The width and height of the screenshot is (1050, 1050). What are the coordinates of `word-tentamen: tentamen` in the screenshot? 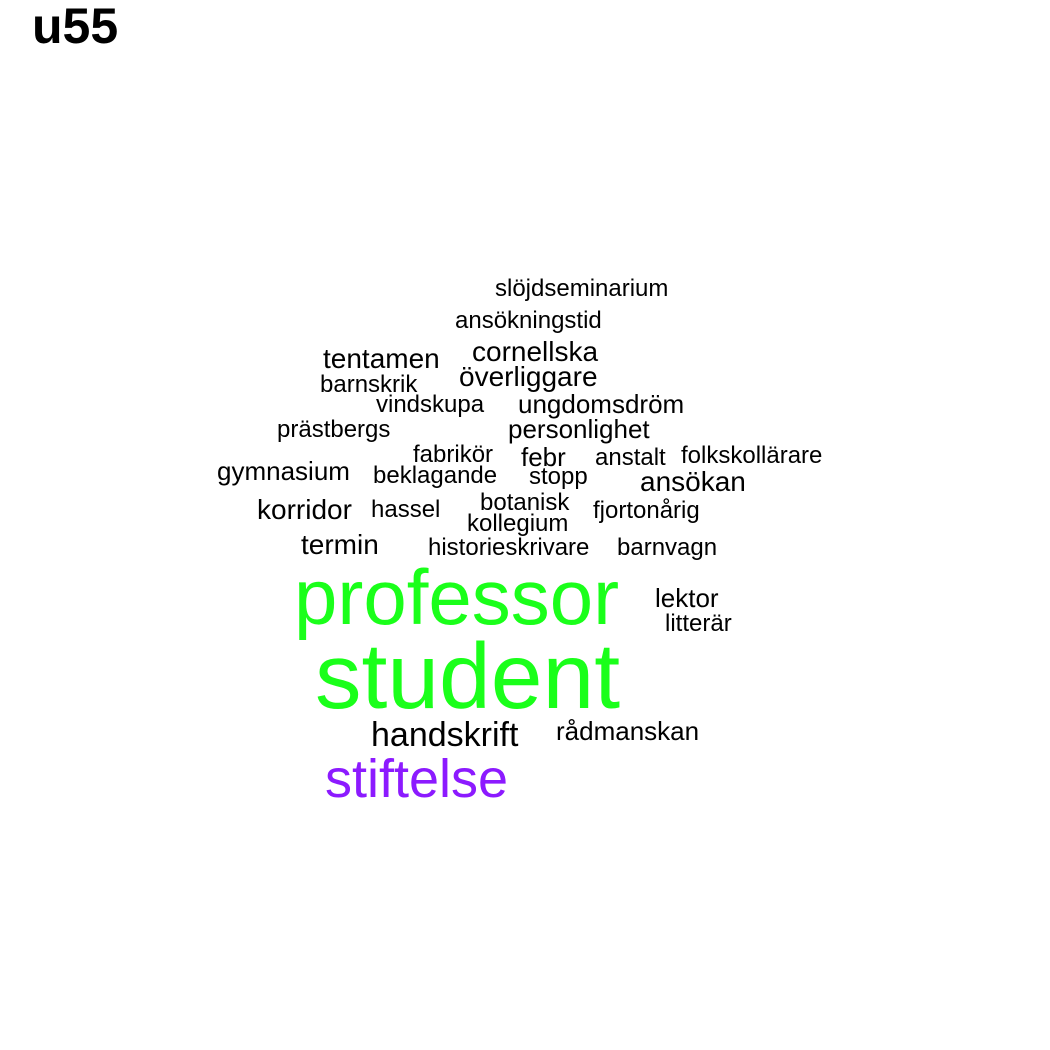 It's located at (381, 358).